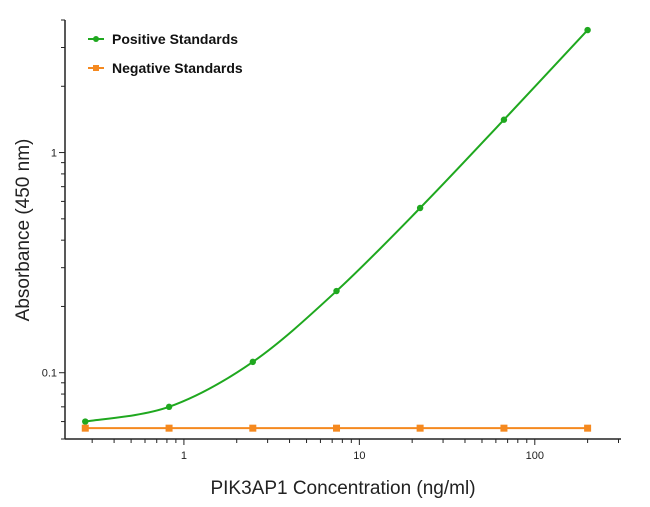  I want to click on x-tick-label: 10, so click(359, 456).